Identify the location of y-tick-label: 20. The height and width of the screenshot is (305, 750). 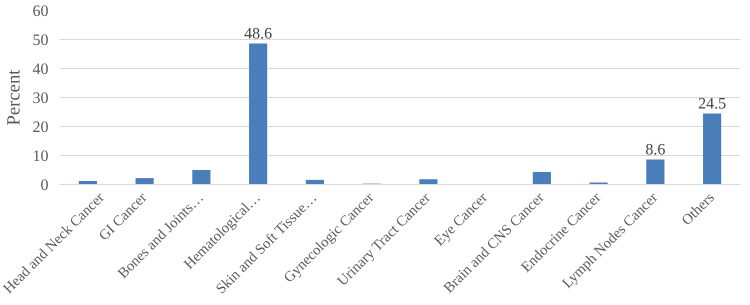
(40, 127).